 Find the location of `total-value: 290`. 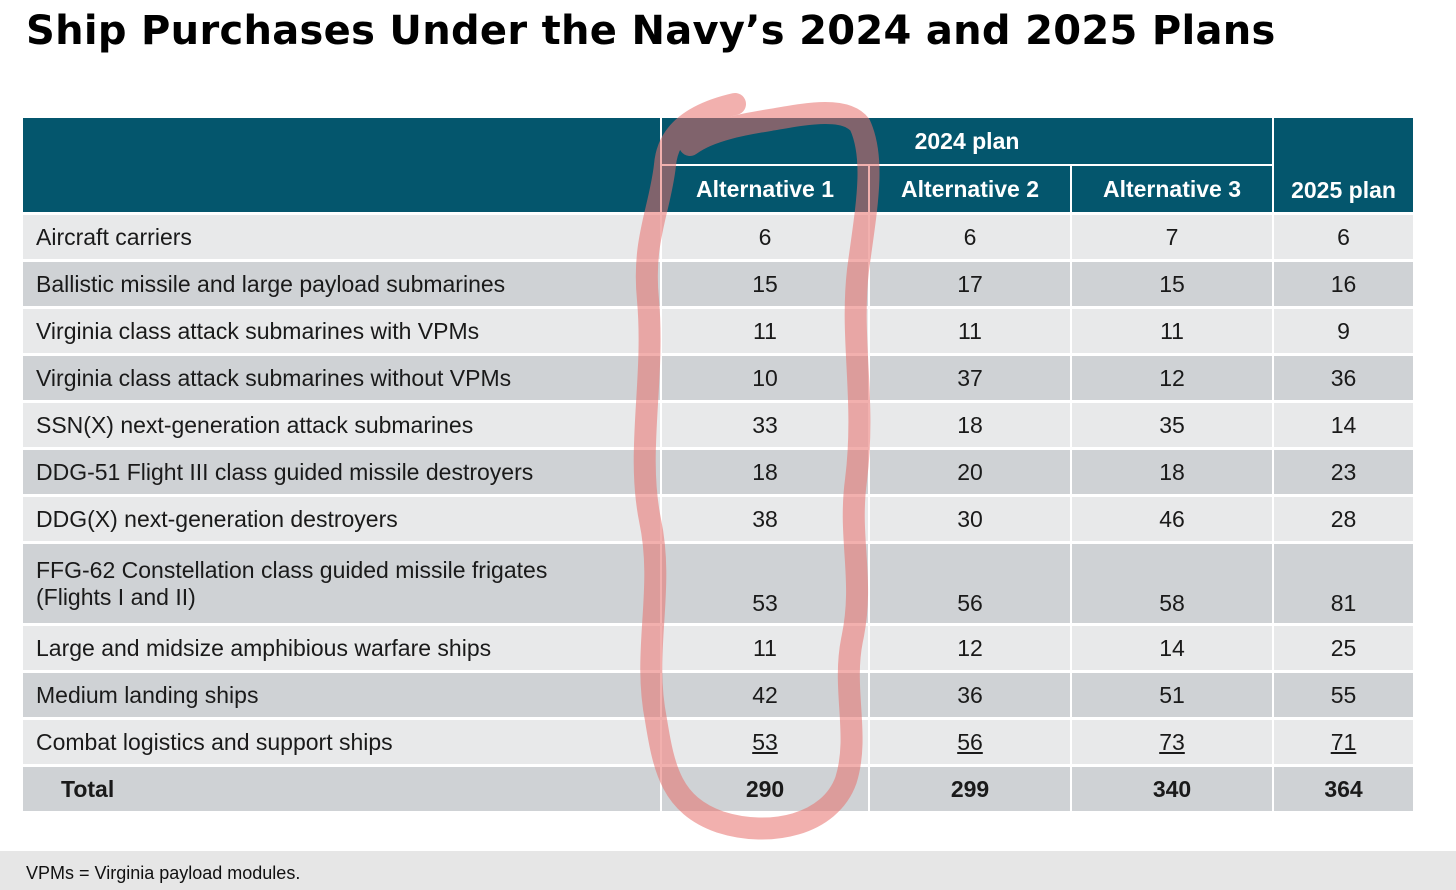

total-value: 290 is located at coordinates (764, 787).